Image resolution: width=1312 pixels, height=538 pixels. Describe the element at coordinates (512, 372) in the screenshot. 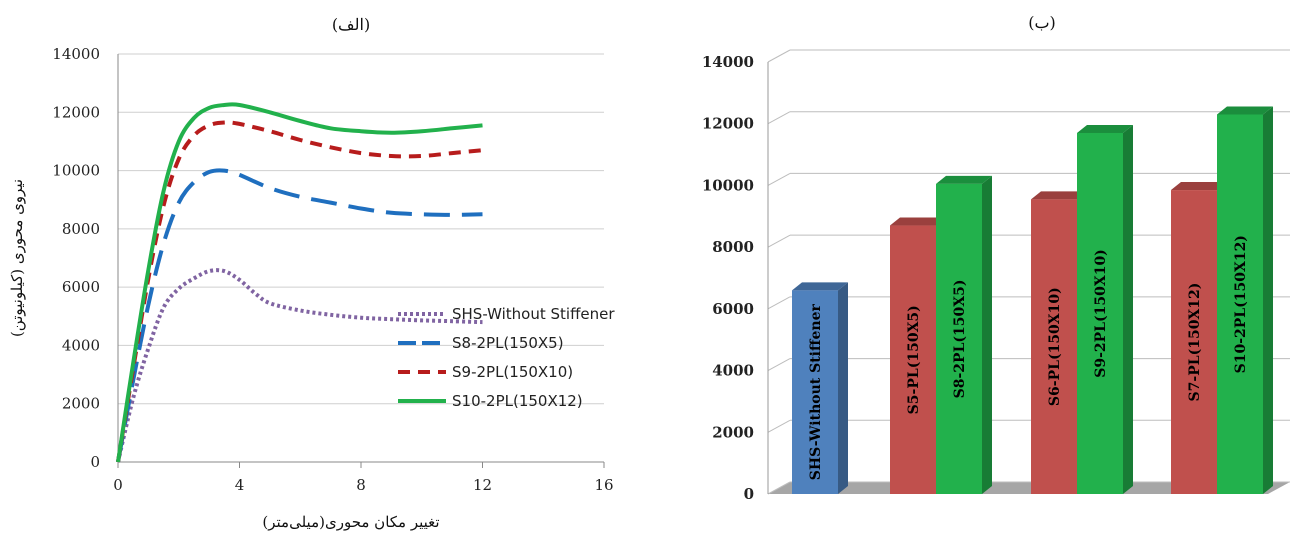

I see `legend-label: S9-2PL(150X10)` at that location.